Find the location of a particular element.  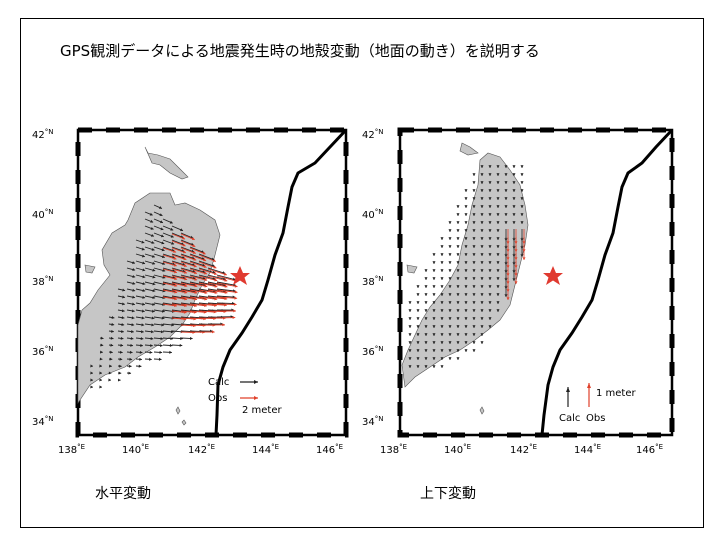

map-caption-horizontal: 水平変動 is located at coordinates (123, 494).